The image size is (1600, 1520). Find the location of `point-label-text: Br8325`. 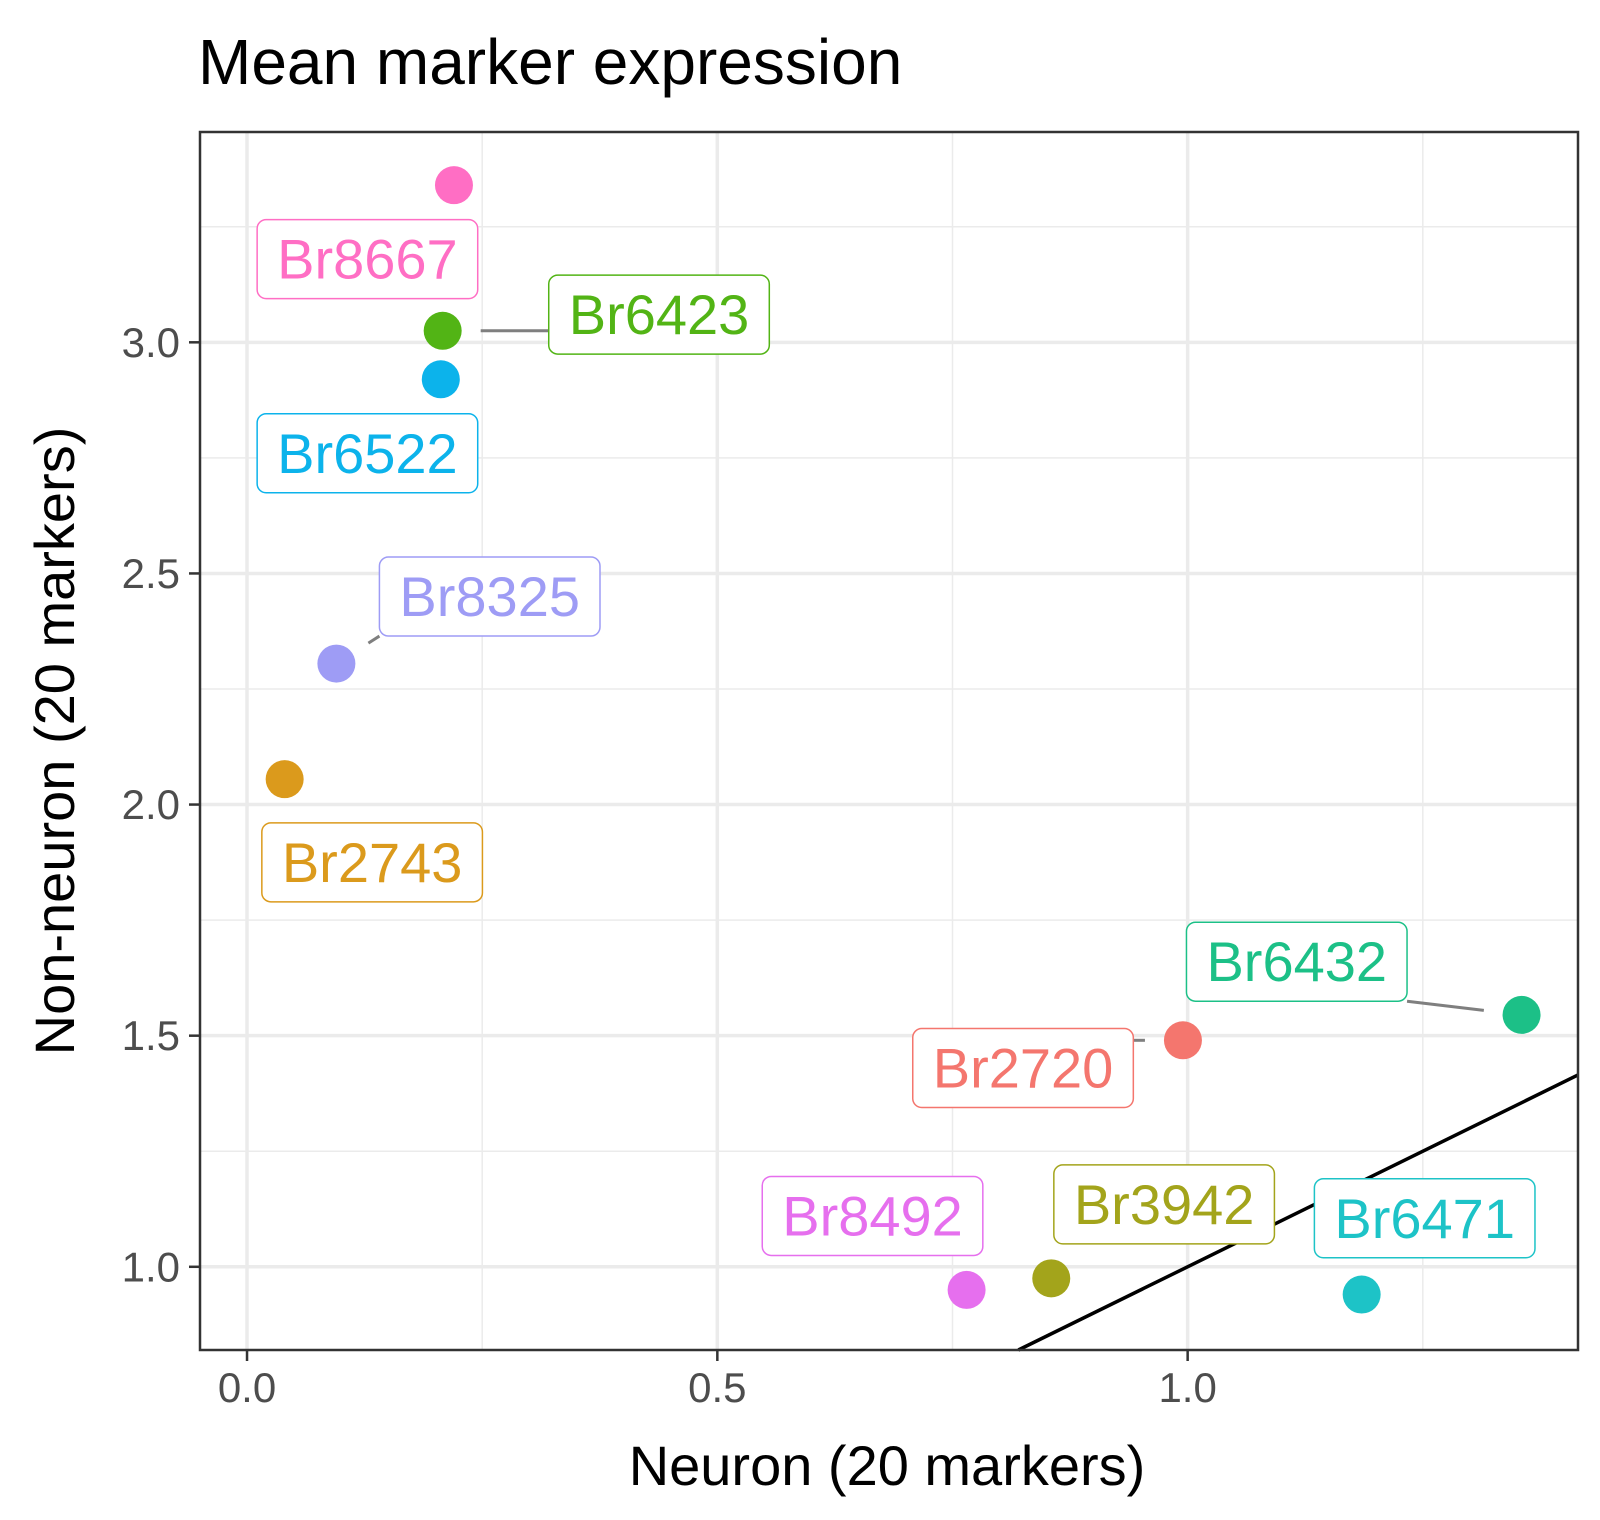

point-label-text: Br8325 is located at coordinates (489, 596).